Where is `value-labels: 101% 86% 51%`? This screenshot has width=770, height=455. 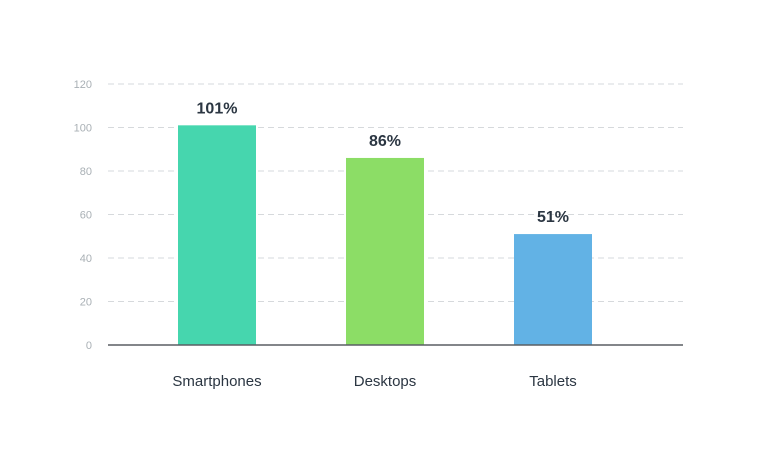
value-labels: 101% 86% 51% is located at coordinates (383, 163).